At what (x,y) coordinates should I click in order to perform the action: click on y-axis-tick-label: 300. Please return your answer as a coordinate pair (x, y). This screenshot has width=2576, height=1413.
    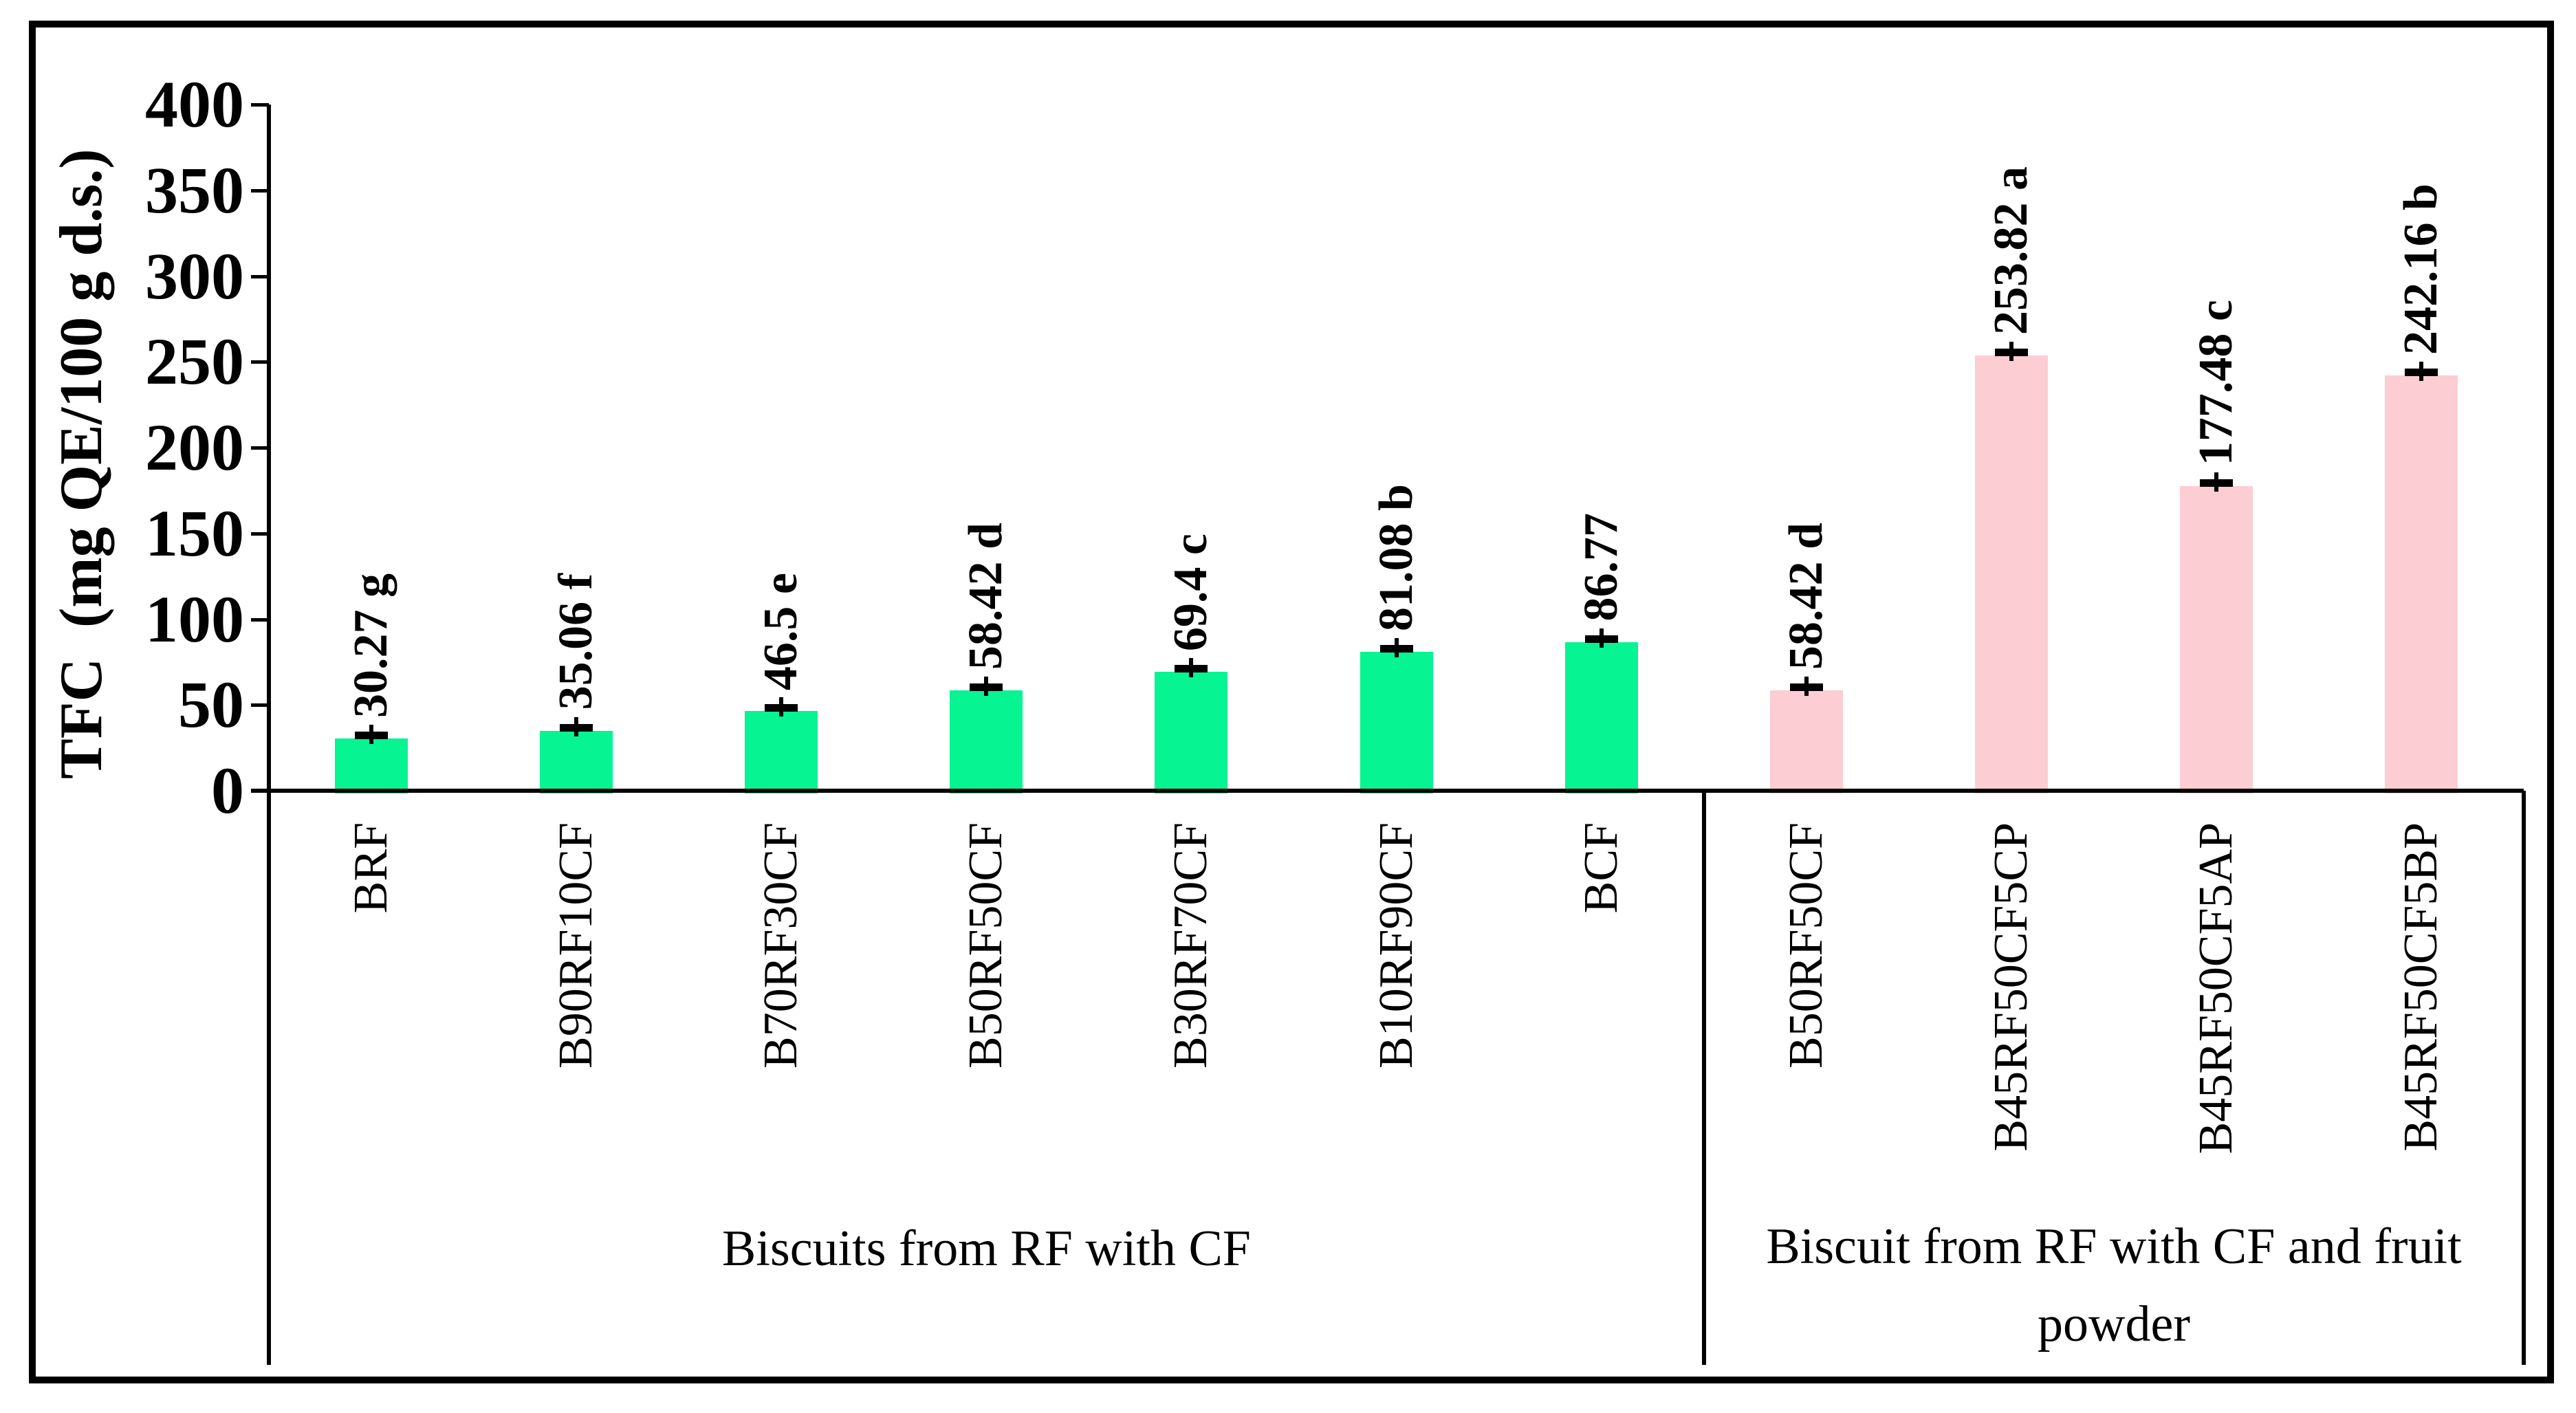
    Looking at the image, I should click on (194, 276).